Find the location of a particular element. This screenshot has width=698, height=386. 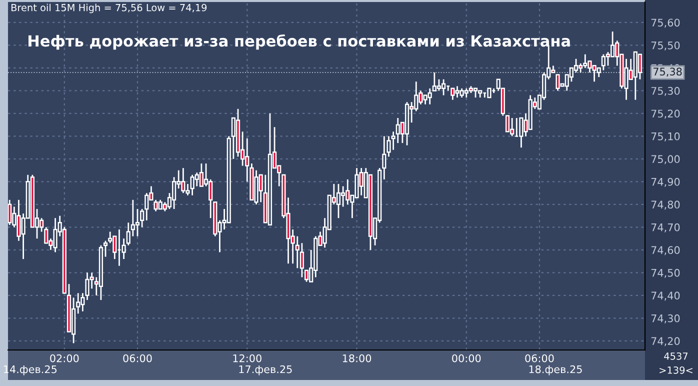

x-tick-label: 18:00 is located at coordinates (357, 358).